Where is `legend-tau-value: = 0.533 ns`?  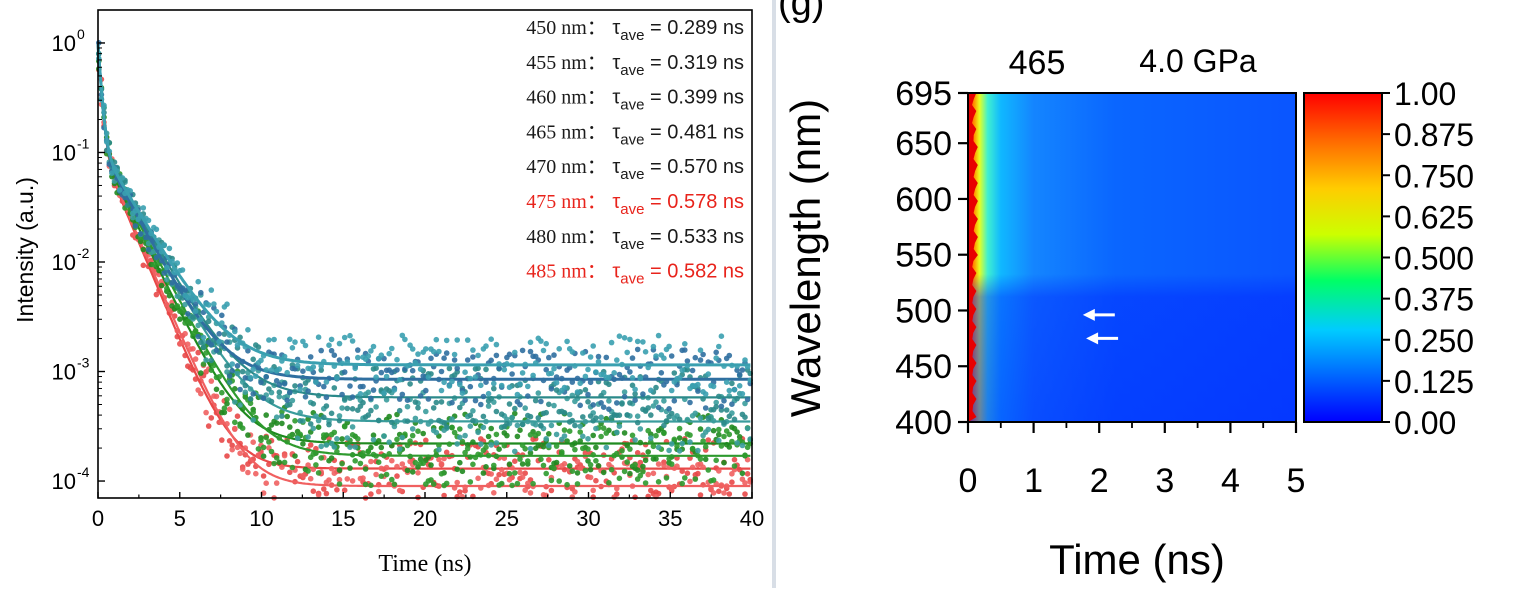
legend-tau-value: = 0.533 ns is located at coordinates (694, 237).